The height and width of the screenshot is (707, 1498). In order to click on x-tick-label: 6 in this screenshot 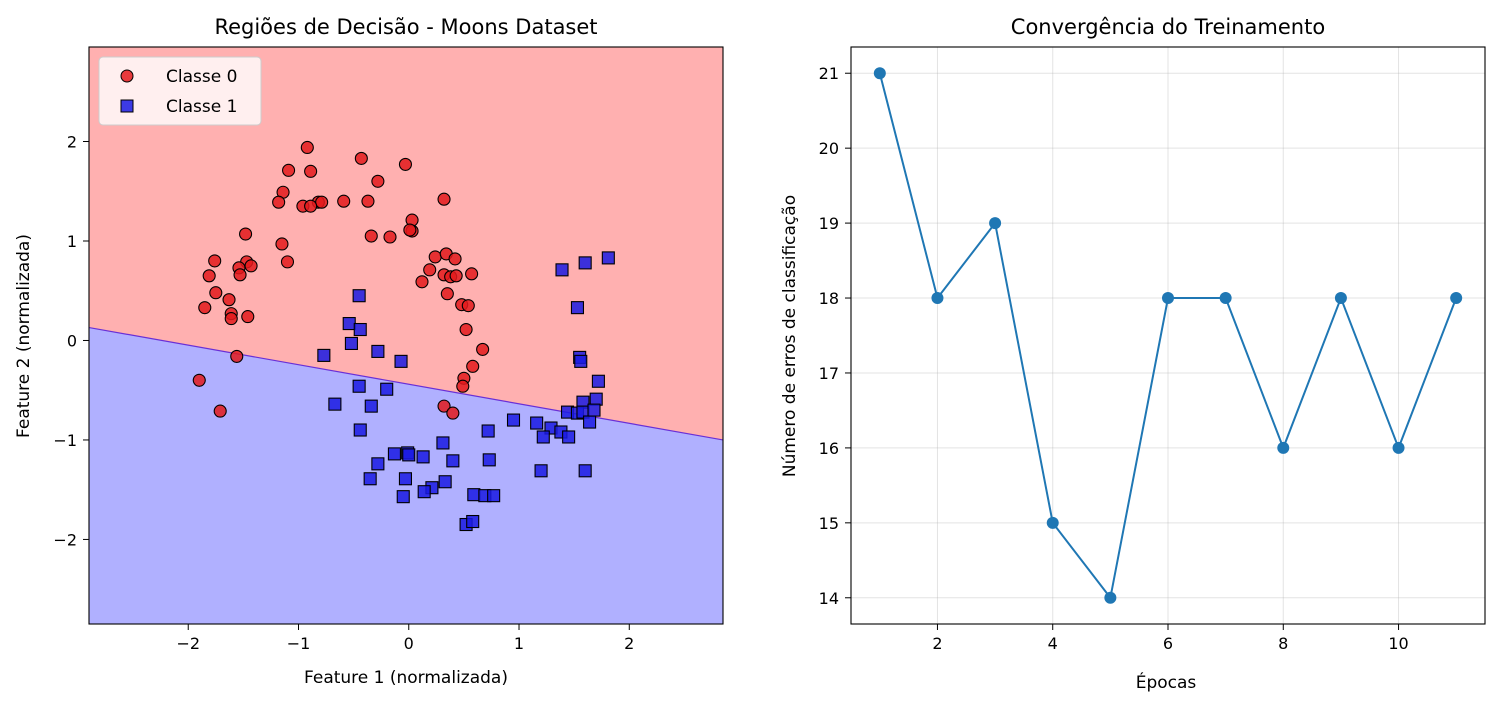, I will do `click(1168, 643)`.